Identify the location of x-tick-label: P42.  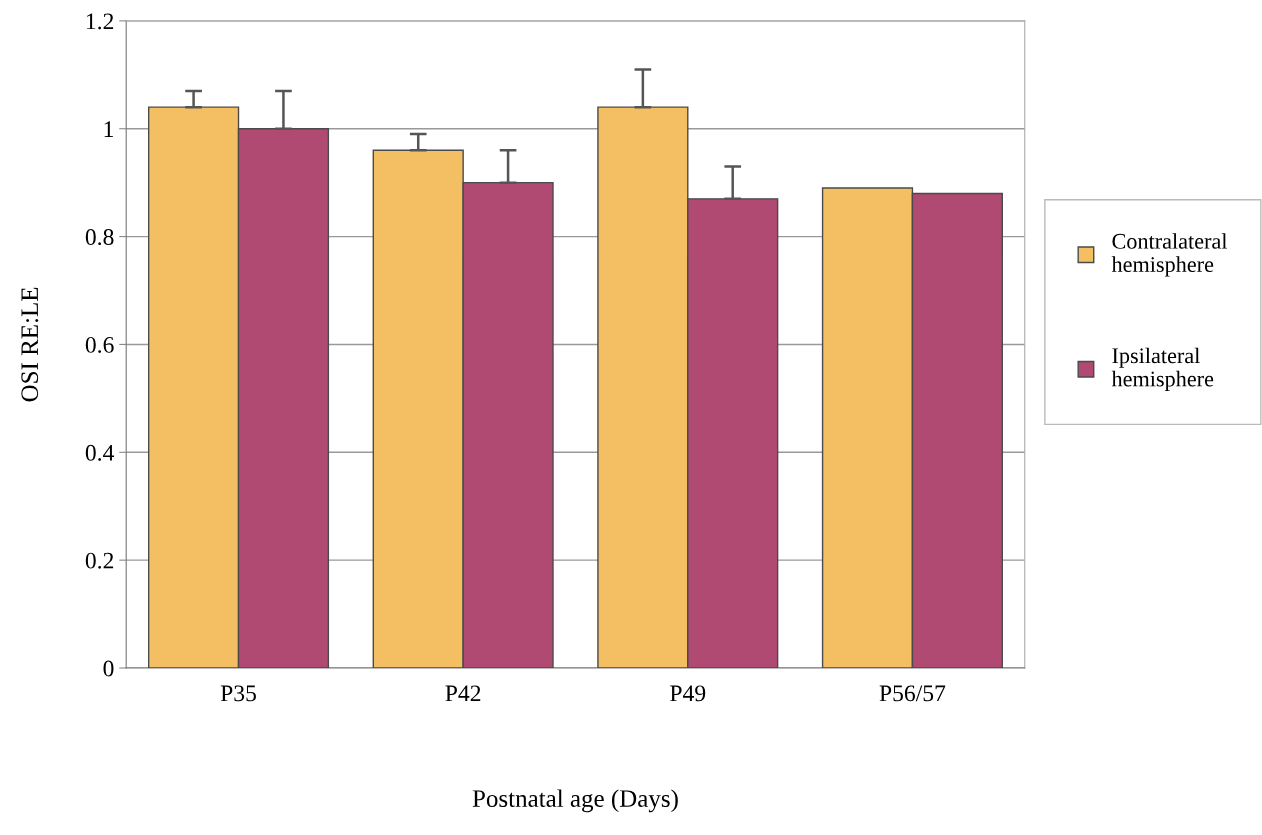
(463, 693).